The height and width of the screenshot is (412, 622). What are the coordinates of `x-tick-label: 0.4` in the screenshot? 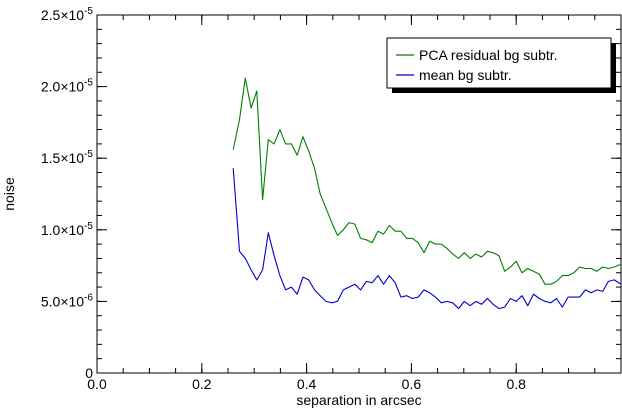 It's located at (307, 384).